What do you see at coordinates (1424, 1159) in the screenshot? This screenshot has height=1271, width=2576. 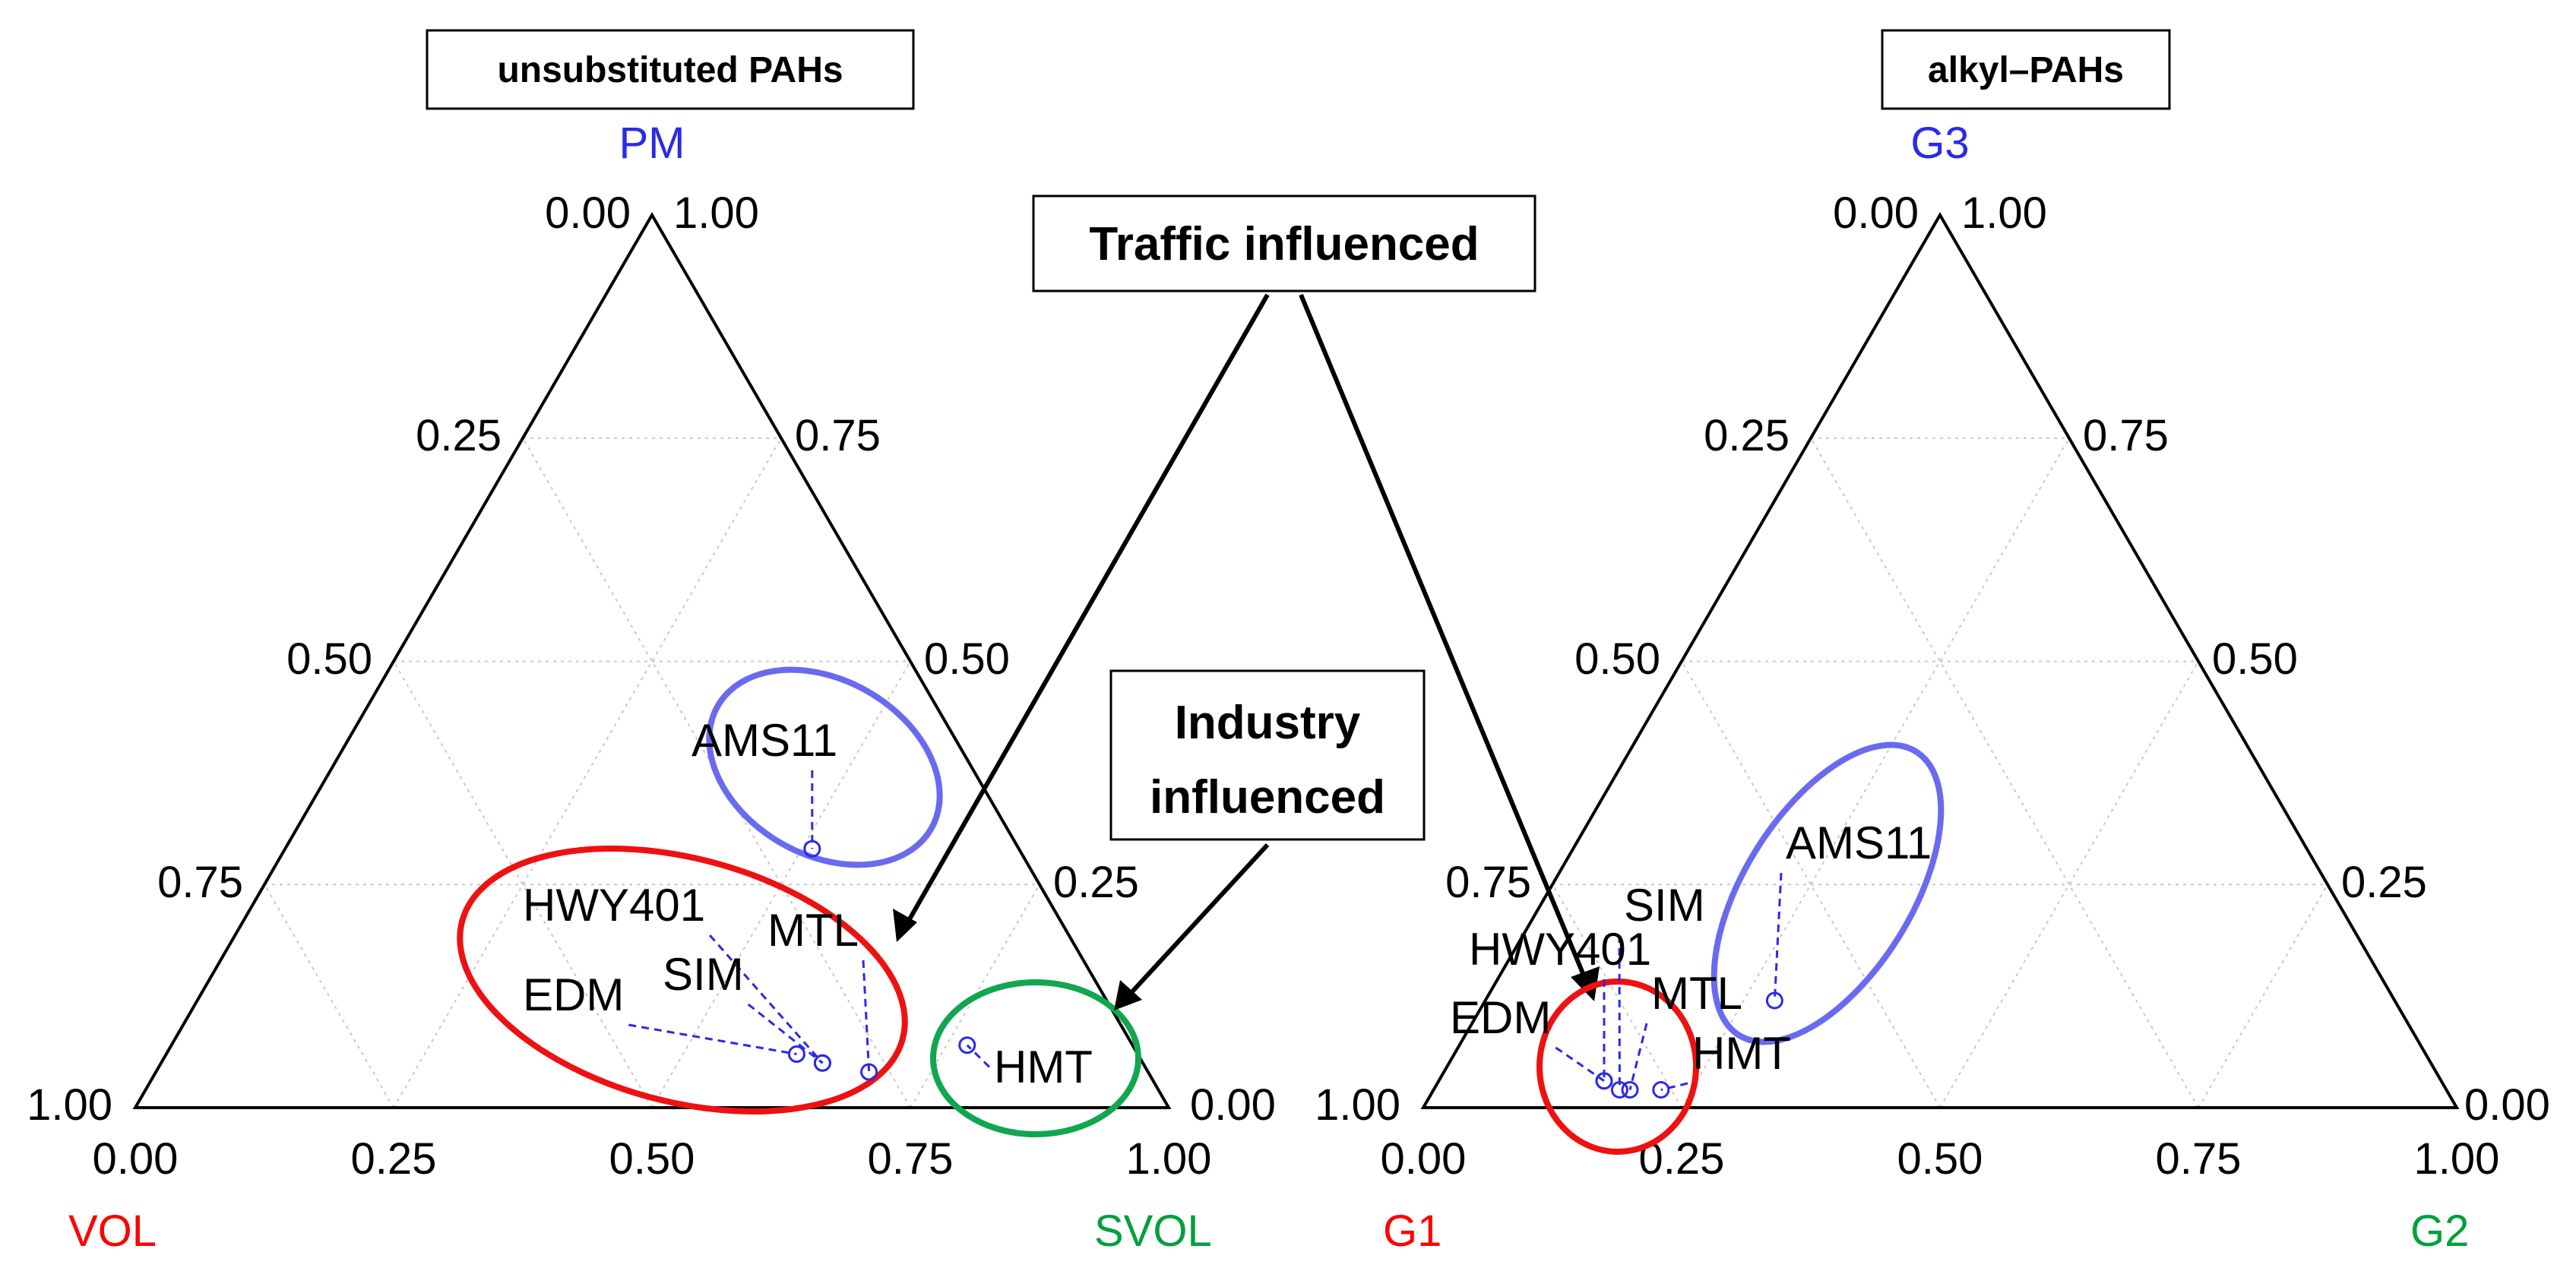 I see `tick-bottom-right-0: 0.00` at bounding box center [1424, 1159].